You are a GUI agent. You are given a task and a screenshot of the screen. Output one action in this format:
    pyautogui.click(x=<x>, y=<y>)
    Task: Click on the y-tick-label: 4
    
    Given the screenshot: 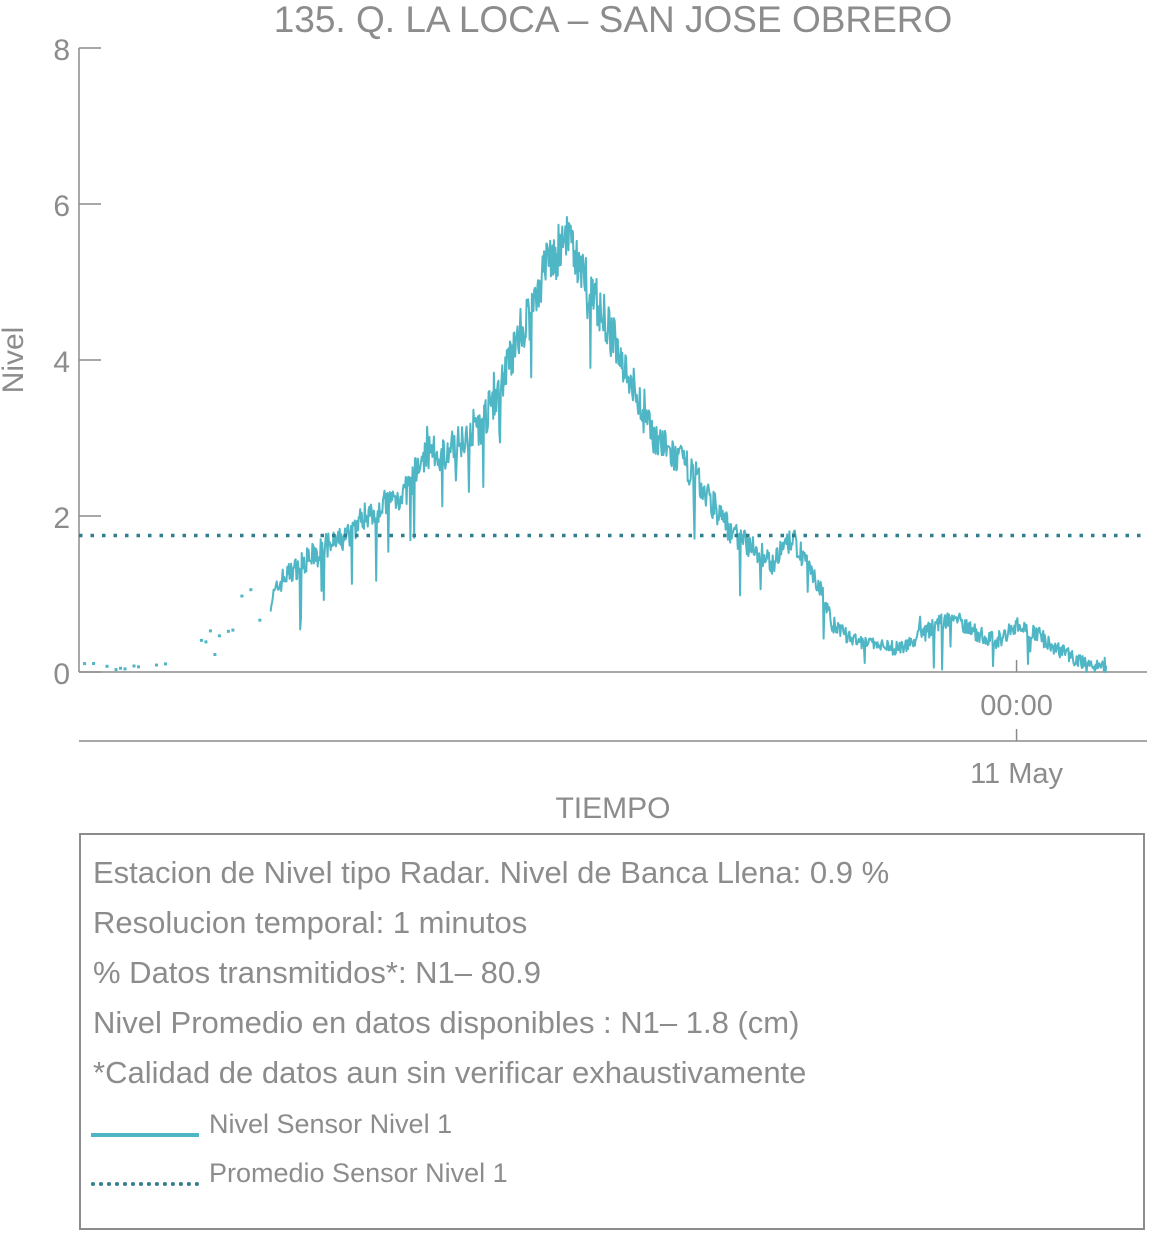 What is the action you would take?
    pyautogui.click(x=61, y=362)
    